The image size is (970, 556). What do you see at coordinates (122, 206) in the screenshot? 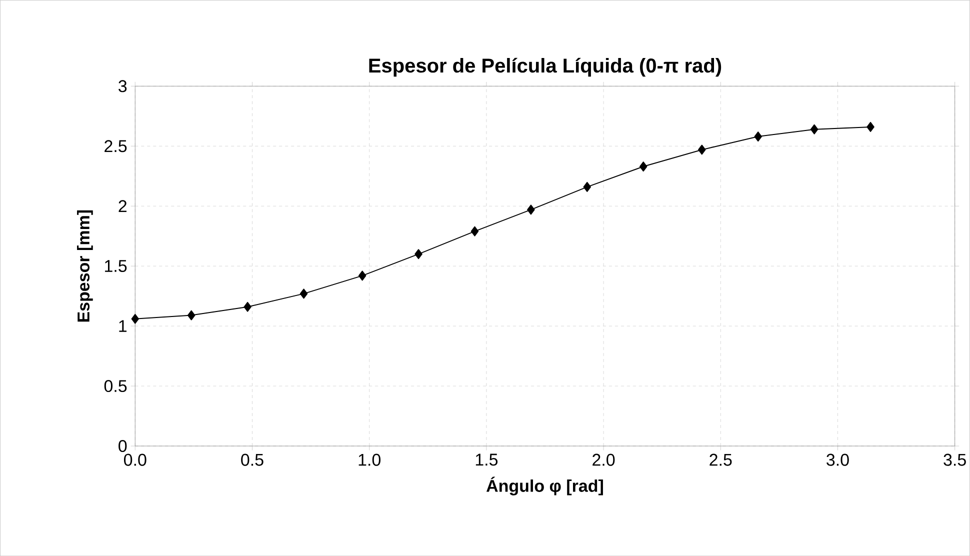
I see `y-tick-label: 2` at bounding box center [122, 206].